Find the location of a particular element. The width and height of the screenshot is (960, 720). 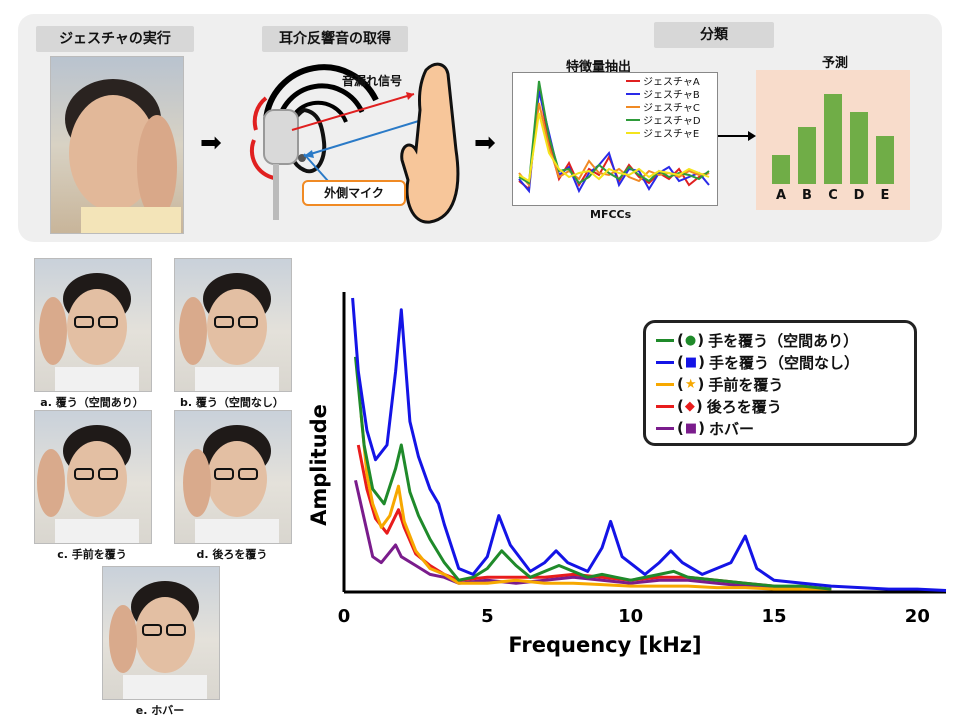

mfcc-legend-item: ジェスチャA is located at coordinates (663, 81).